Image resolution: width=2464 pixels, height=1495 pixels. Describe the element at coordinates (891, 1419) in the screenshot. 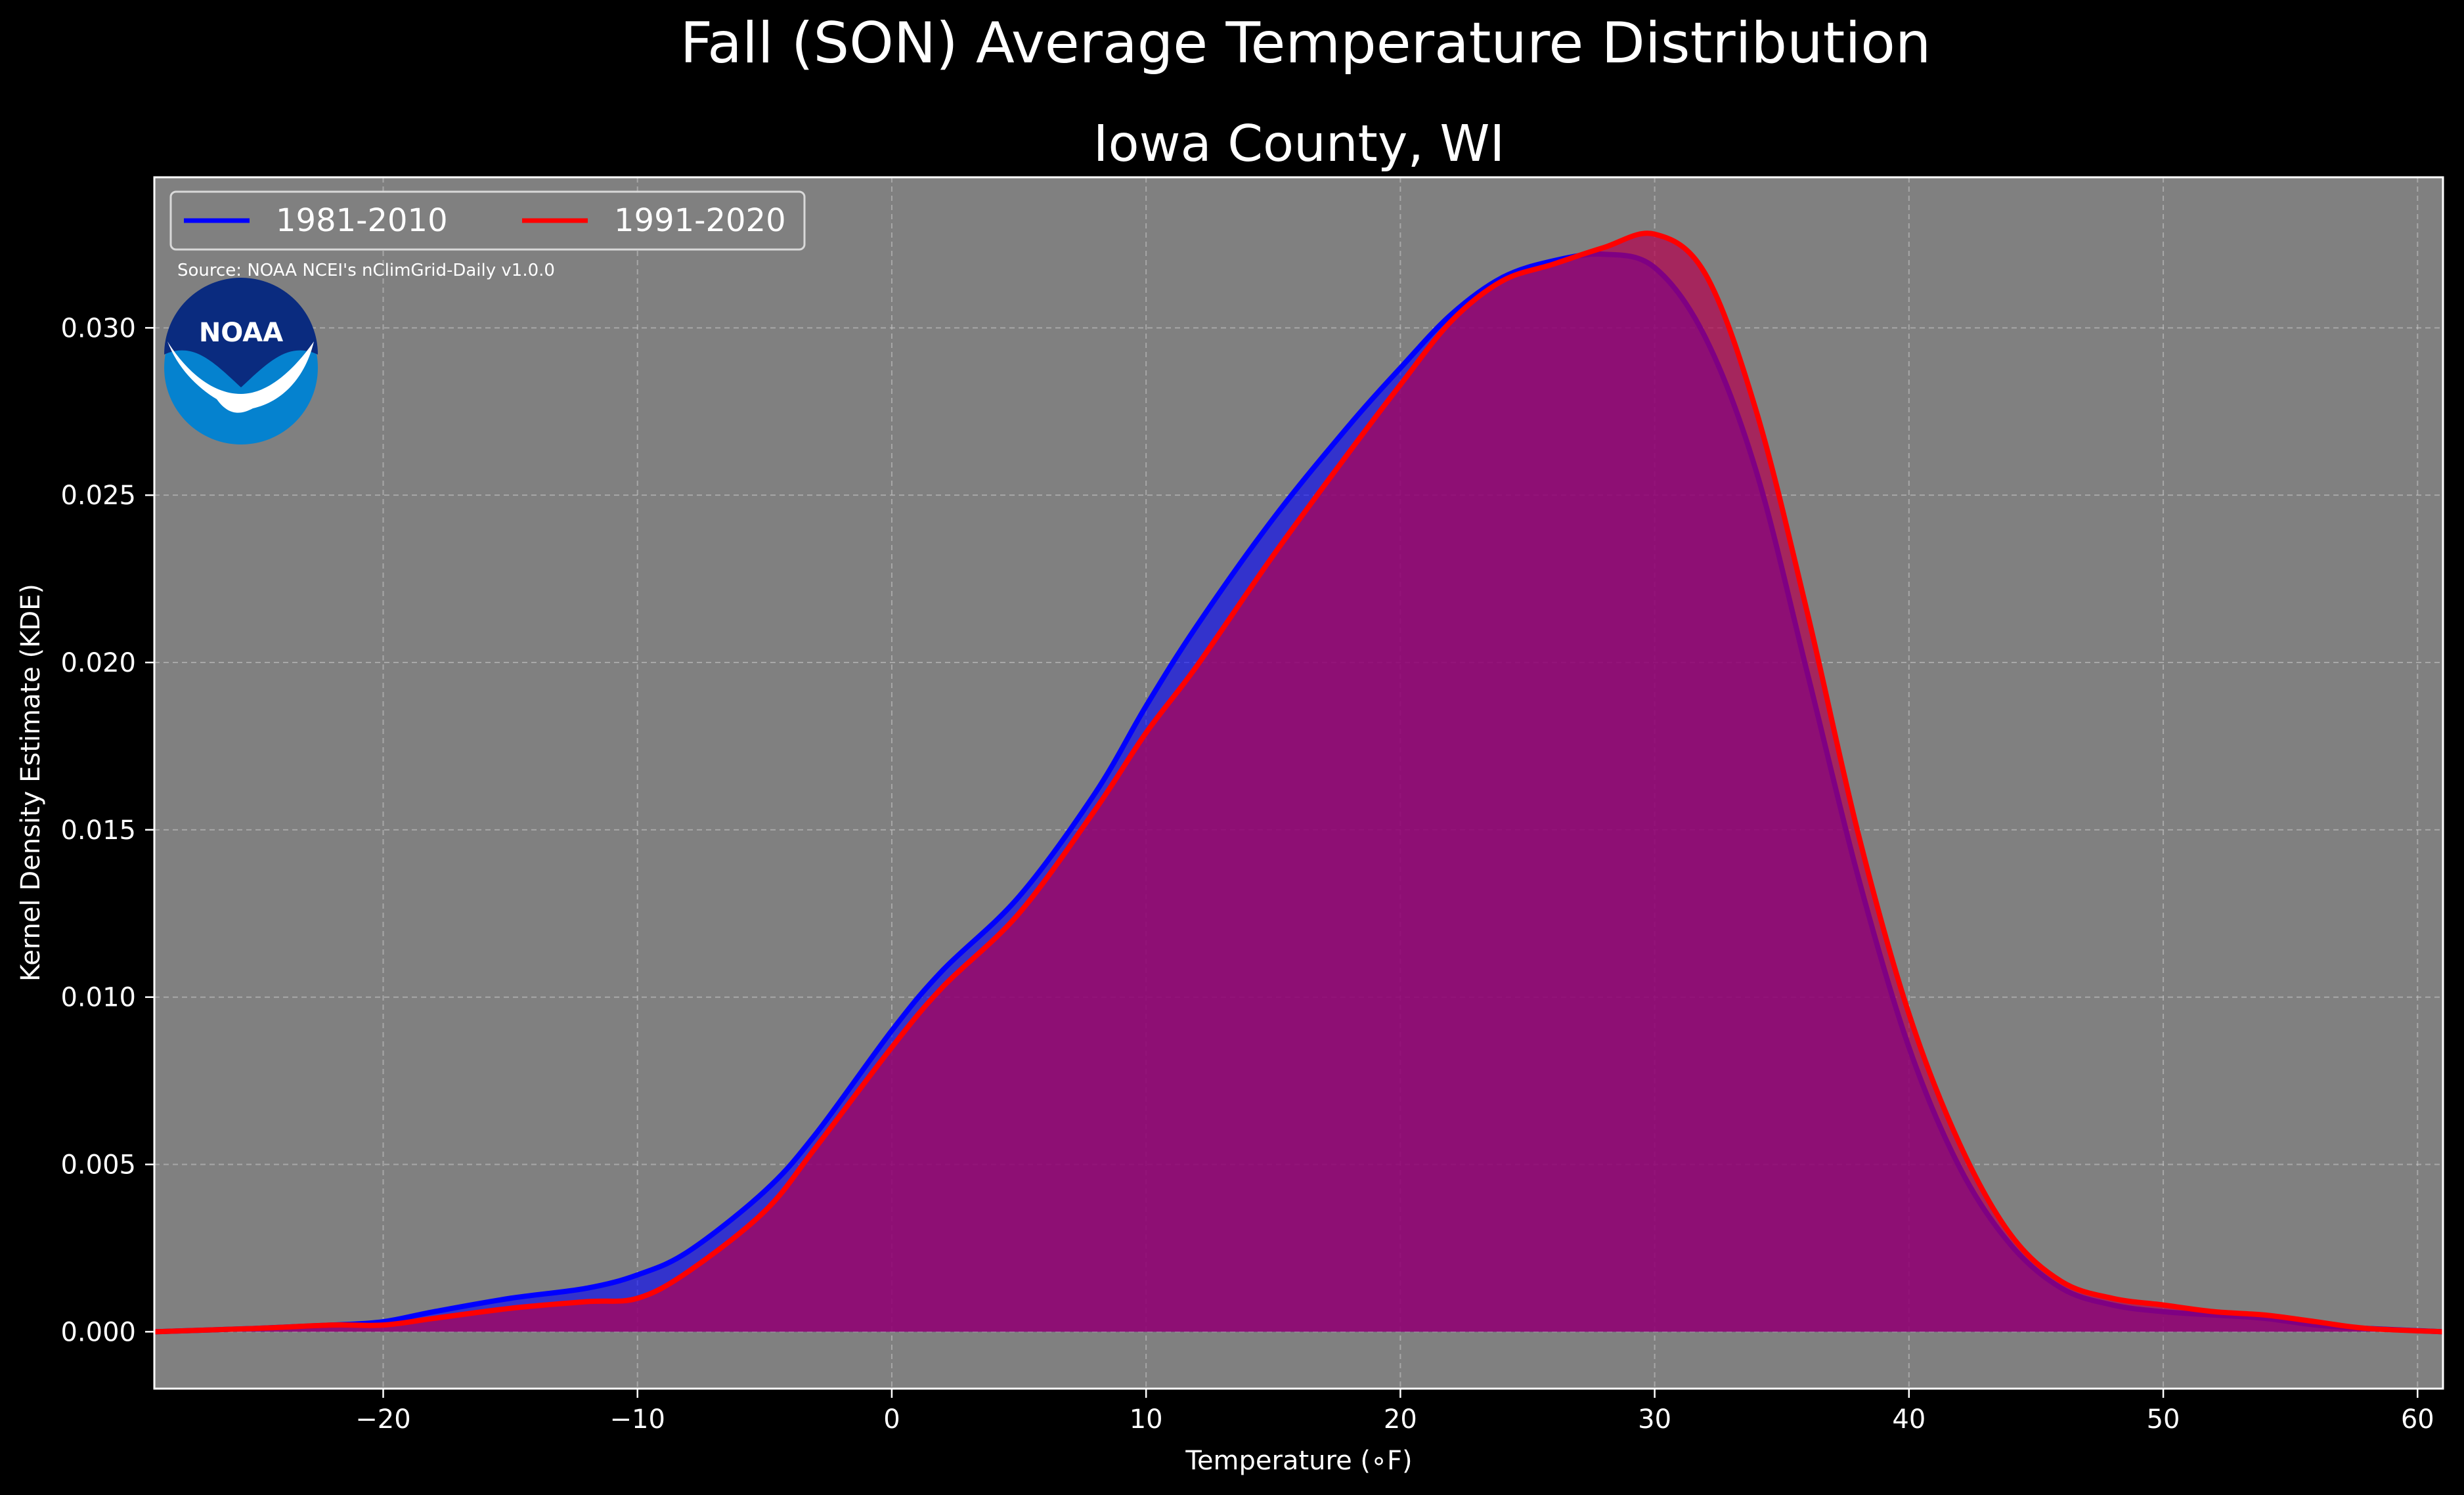

I see `x-tick-label: 0` at that location.